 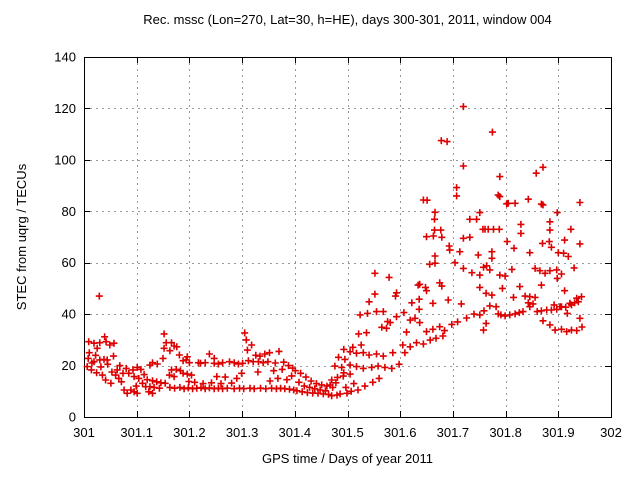 I want to click on y-tick-label: 80, so click(x=69, y=211).